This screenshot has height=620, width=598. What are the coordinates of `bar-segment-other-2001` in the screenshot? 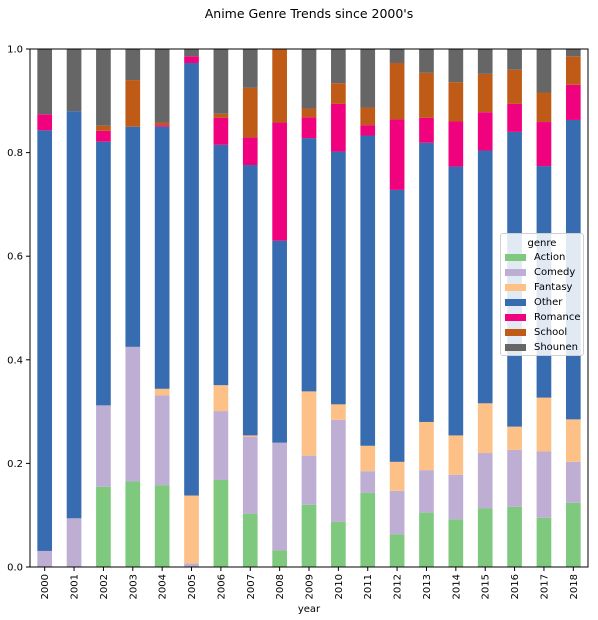 It's located at (74, 315).